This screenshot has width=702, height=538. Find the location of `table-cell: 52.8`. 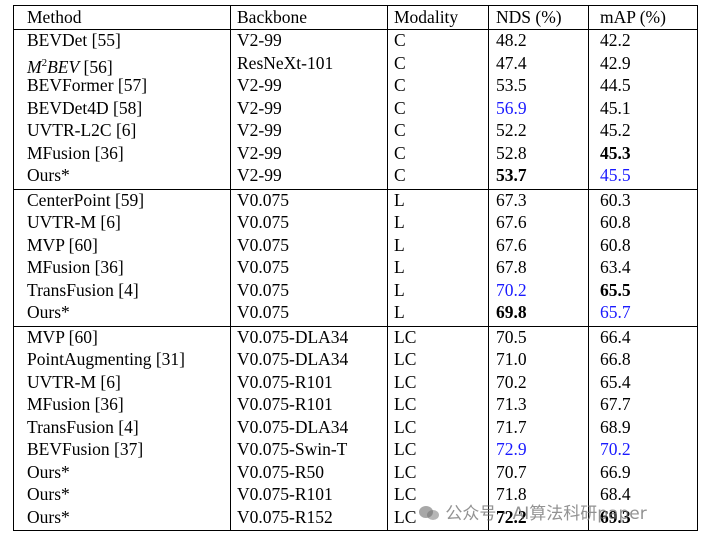

table-cell: 52.8 is located at coordinates (511, 152).